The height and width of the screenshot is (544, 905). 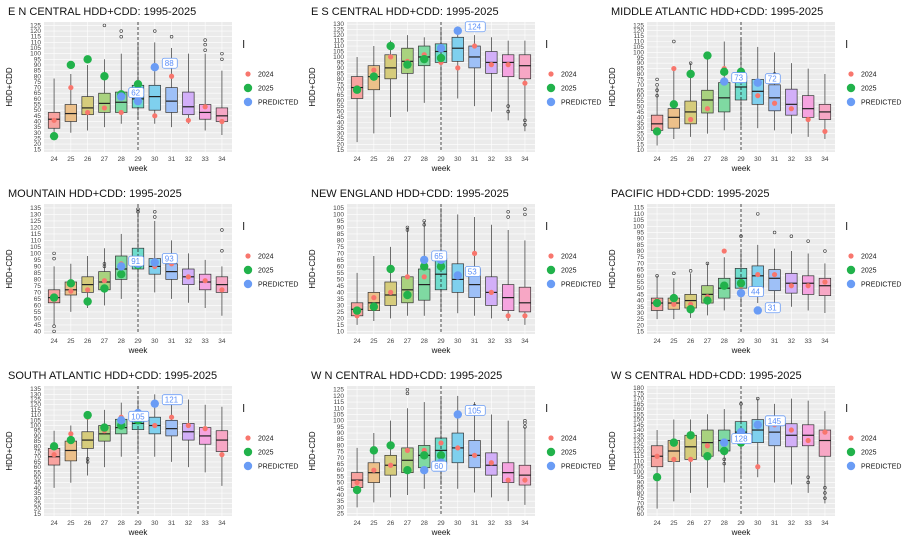 What do you see at coordinates (341, 150) in the screenshot?
I see `y-tick-label: 15` at bounding box center [341, 150].